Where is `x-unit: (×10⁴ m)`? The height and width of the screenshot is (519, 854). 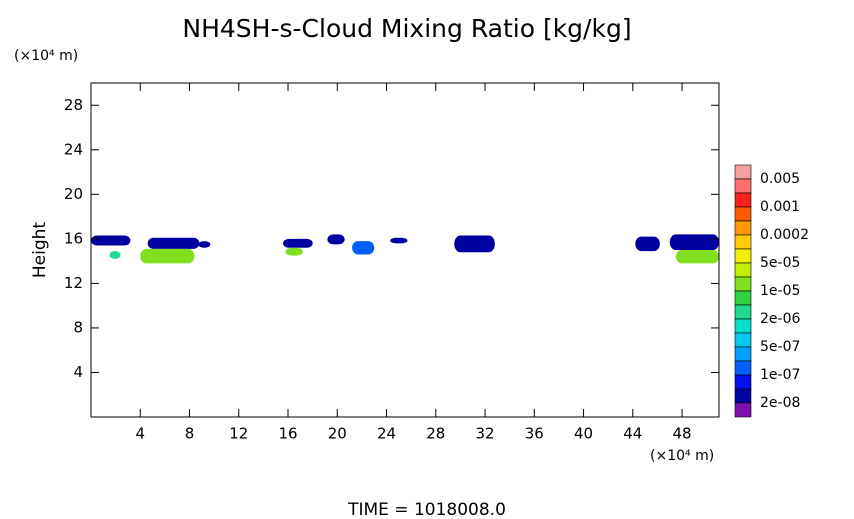
x-unit: (×10⁴ m) is located at coordinates (682, 456).